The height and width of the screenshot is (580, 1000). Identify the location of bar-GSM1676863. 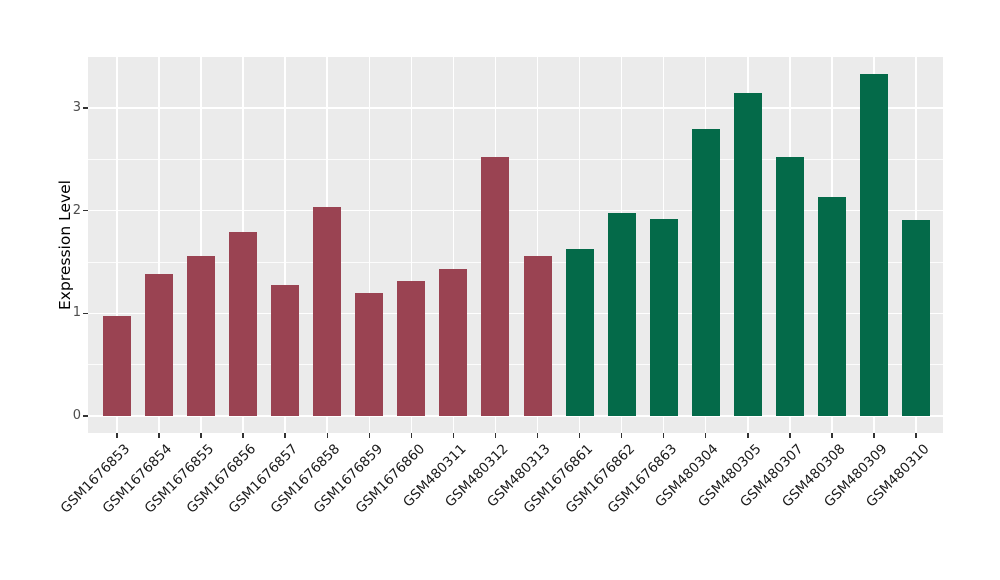
(663, 317).